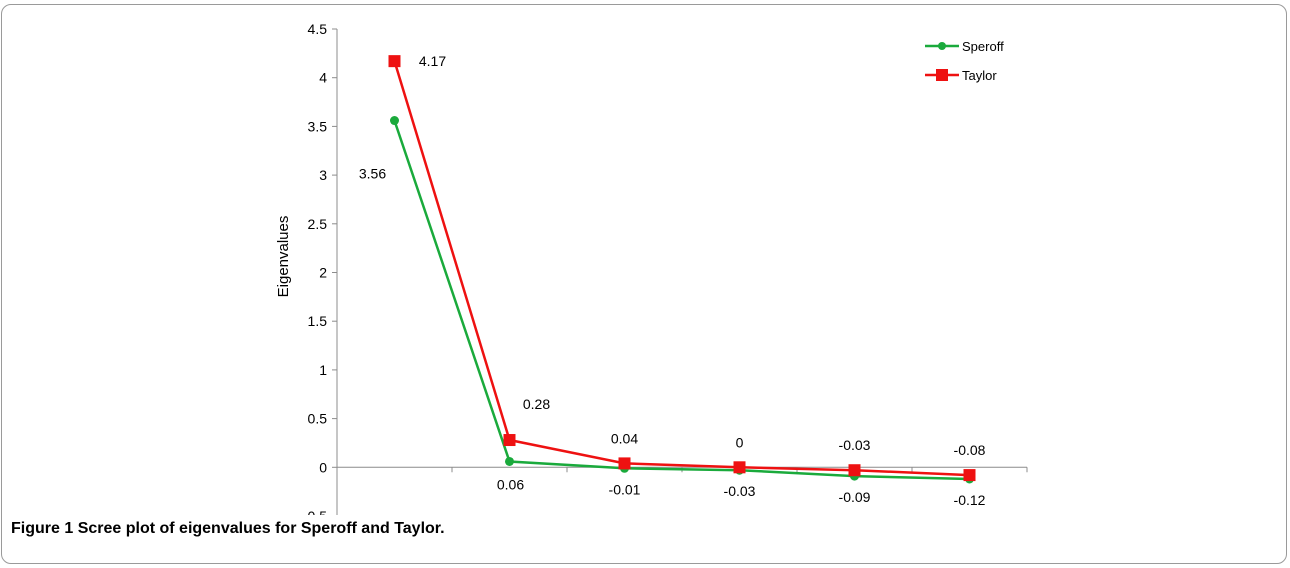 The image size is (1290, 568). Describe the element at coordinates (283, 257) in the screenshot. I see `y-axis-title: Eigenvalues` at that location.